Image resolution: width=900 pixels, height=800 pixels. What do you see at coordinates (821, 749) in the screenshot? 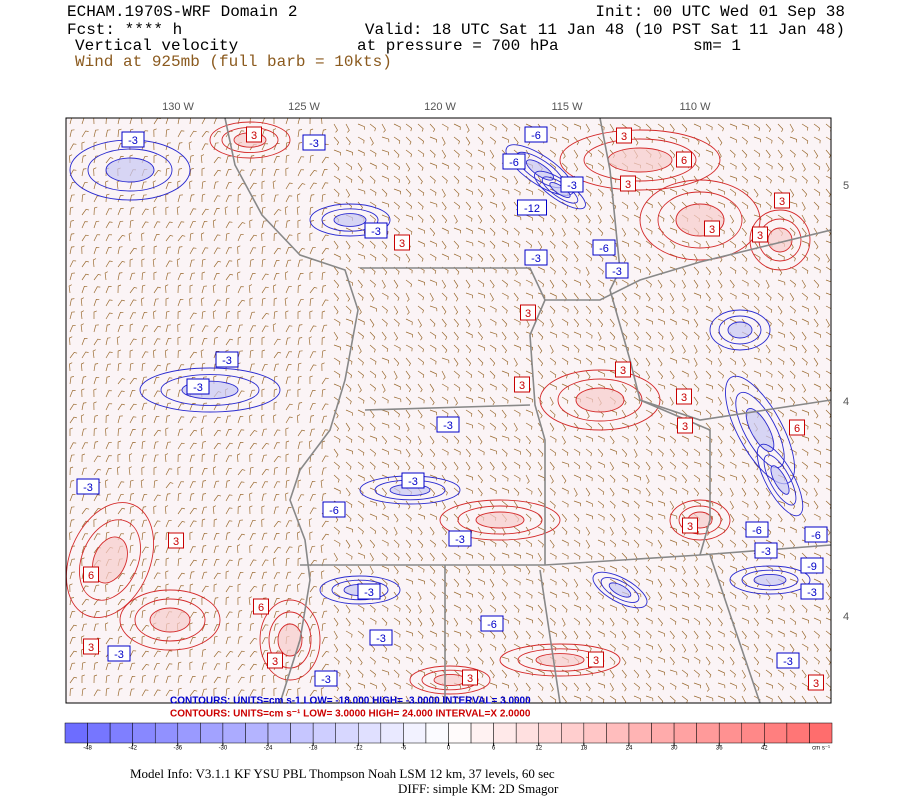
I see `colorbar-unit: cm s⁻¹` at bounding box center [821, 749].